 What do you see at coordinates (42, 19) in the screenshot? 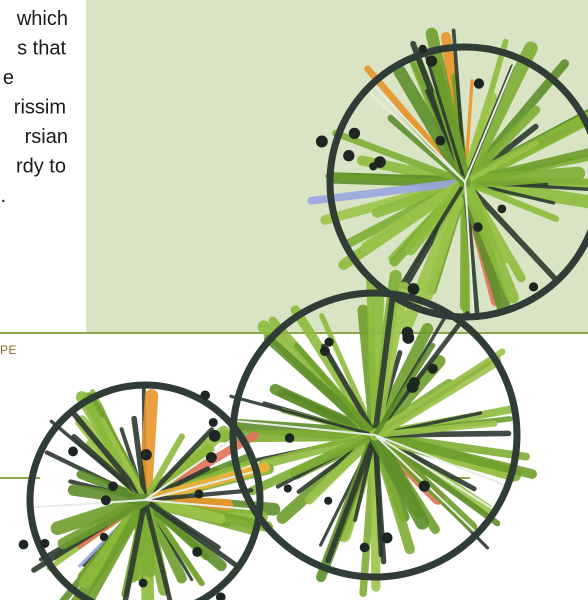
I see `paragraph-line: which` at bounding box center [42, 19].